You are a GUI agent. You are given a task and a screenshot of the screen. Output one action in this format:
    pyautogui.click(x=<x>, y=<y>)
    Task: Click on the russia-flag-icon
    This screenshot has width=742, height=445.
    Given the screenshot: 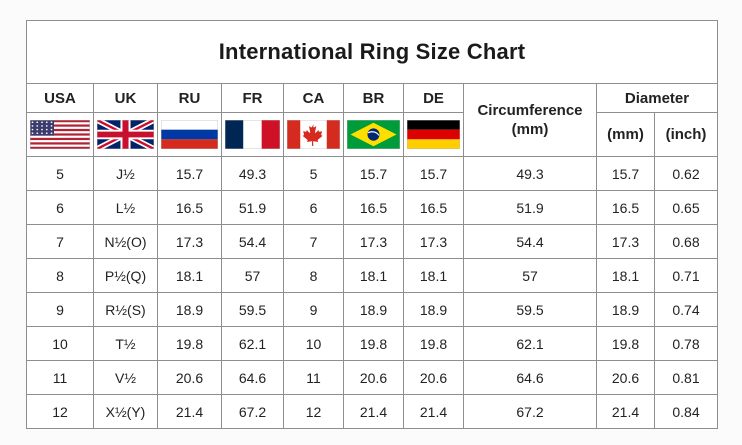 What is the action you would take?
    pyautogui.click(x=189, y=134)
    